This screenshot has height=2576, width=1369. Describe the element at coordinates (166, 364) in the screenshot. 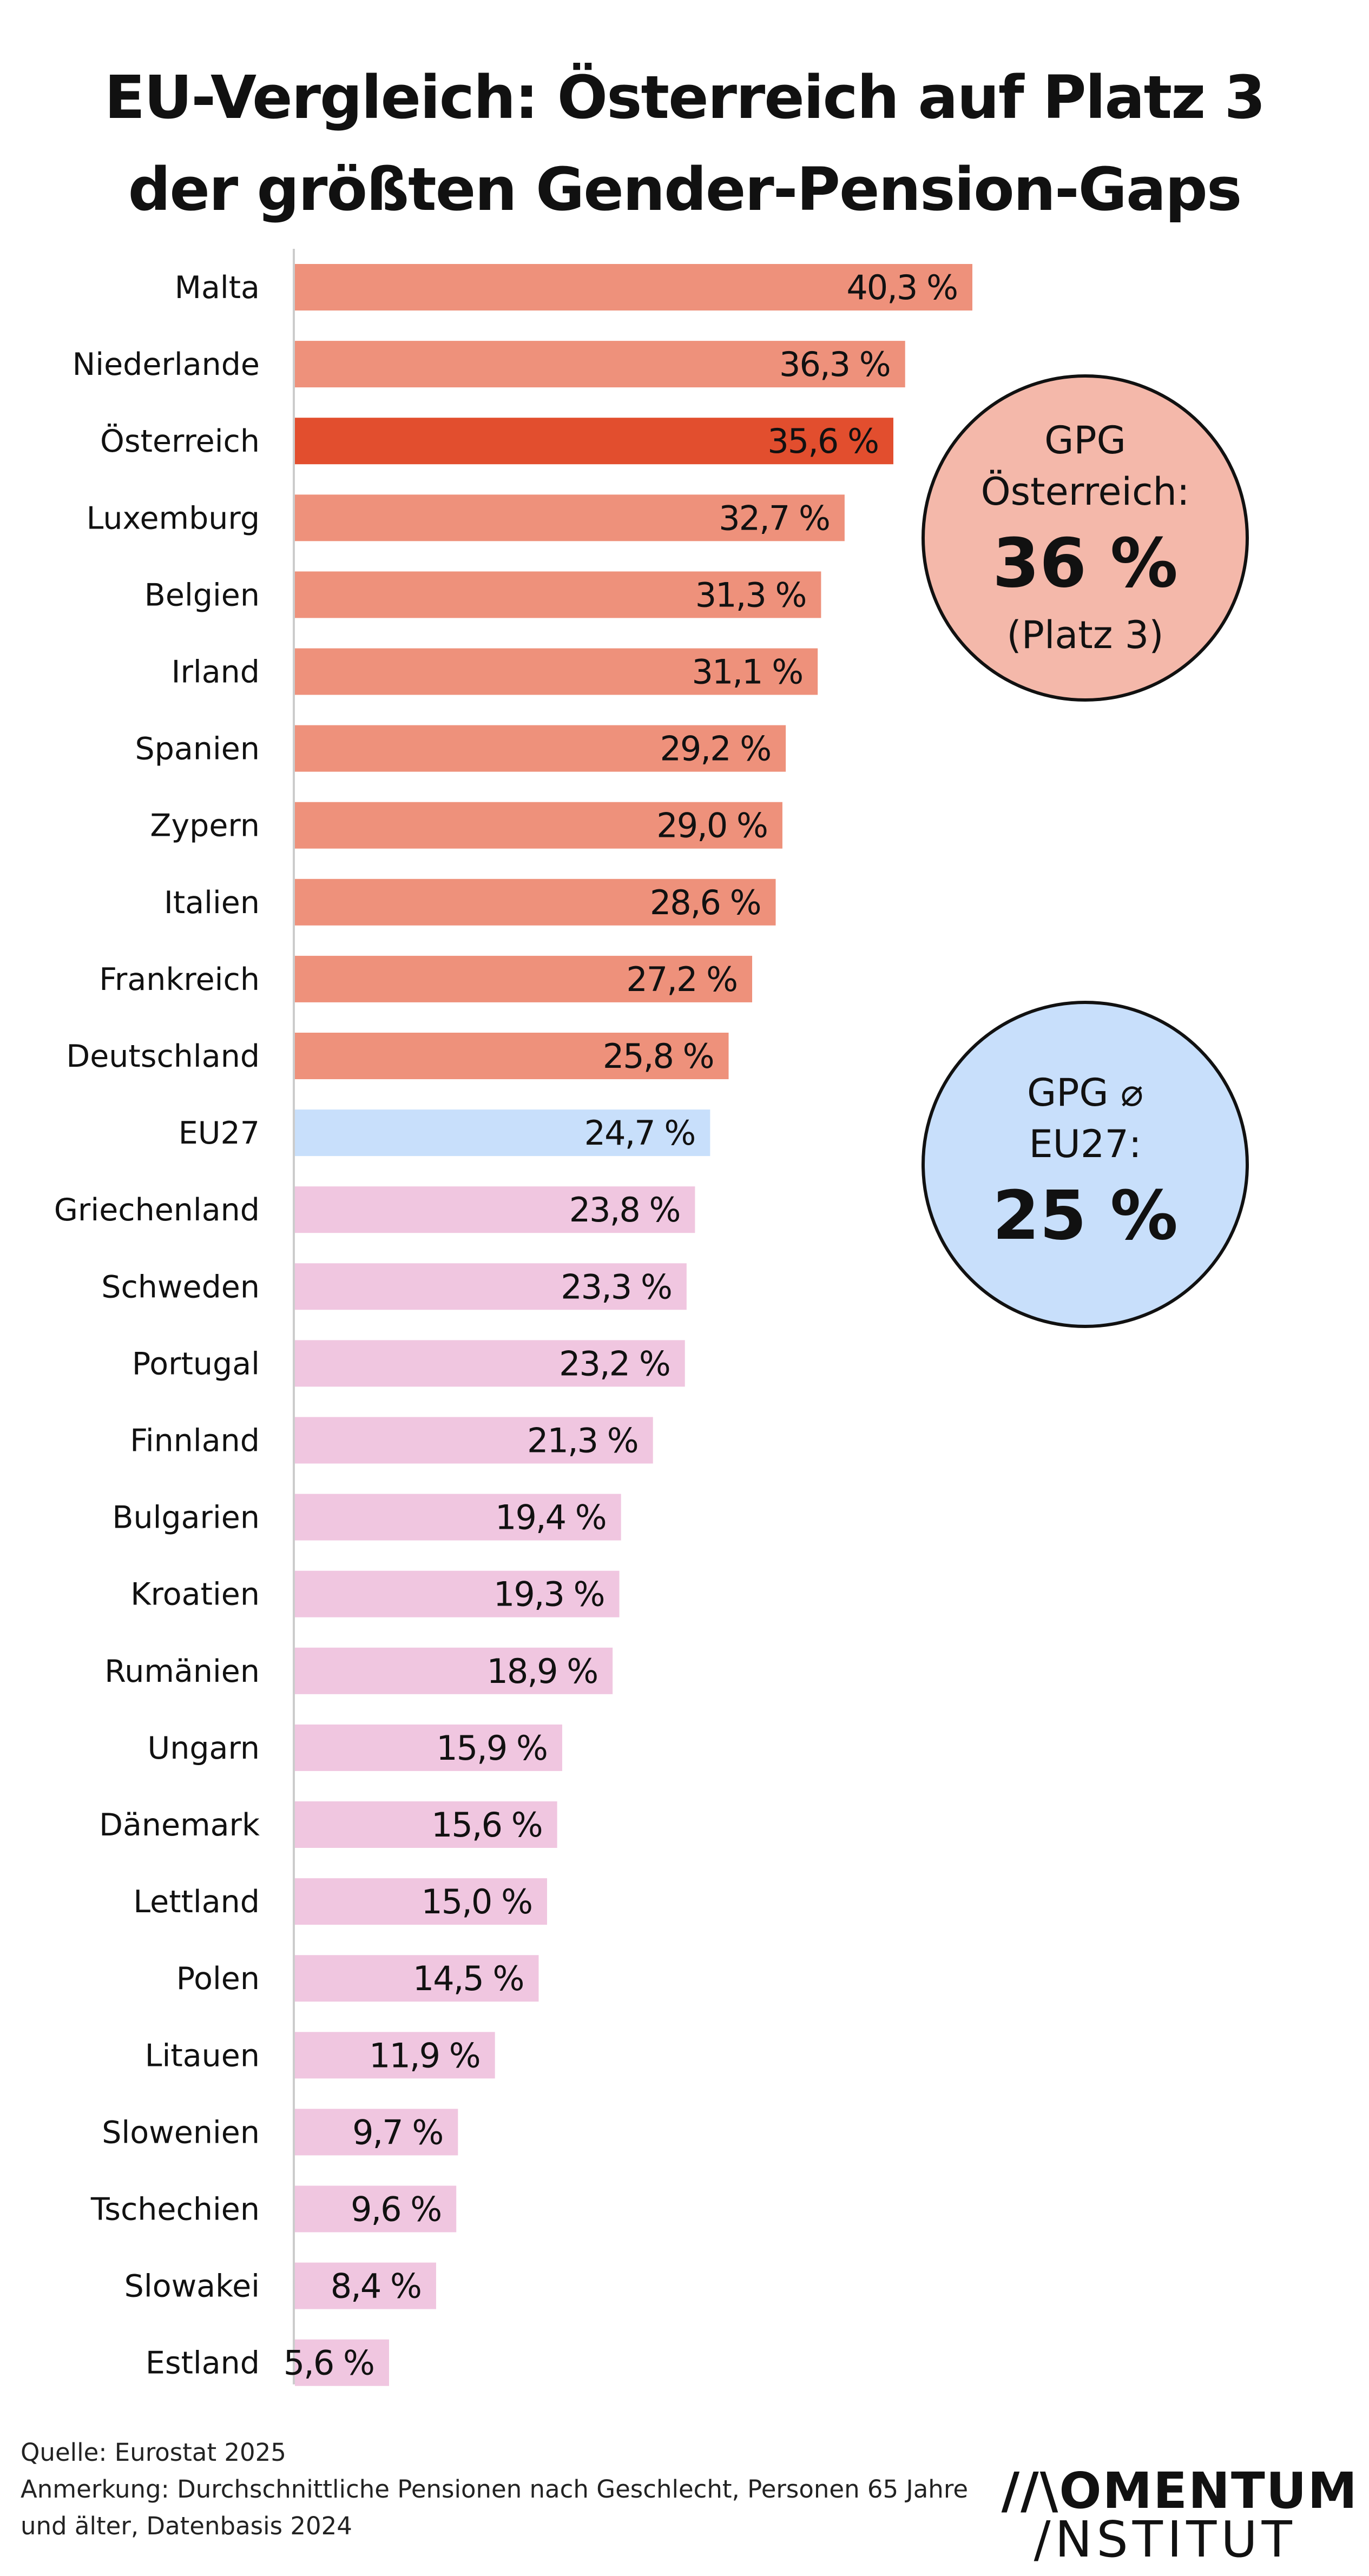

I see `category-label: Niederlande` at that location.